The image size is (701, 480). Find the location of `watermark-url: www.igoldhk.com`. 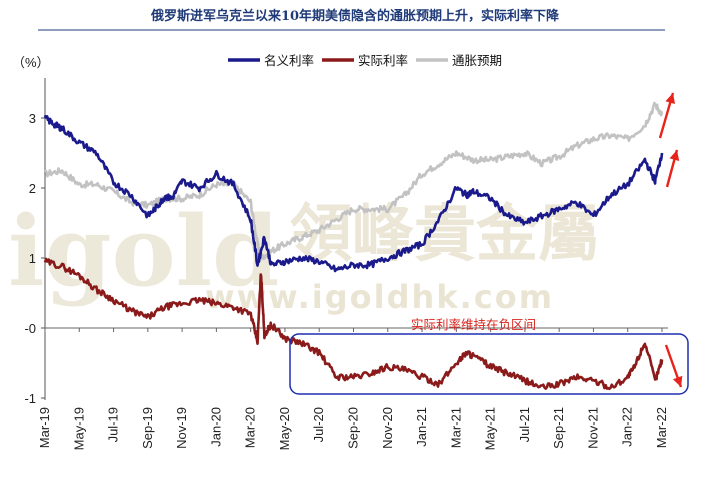

watermark-url: www.igoldhk.com is located at coordinates (379, 297).